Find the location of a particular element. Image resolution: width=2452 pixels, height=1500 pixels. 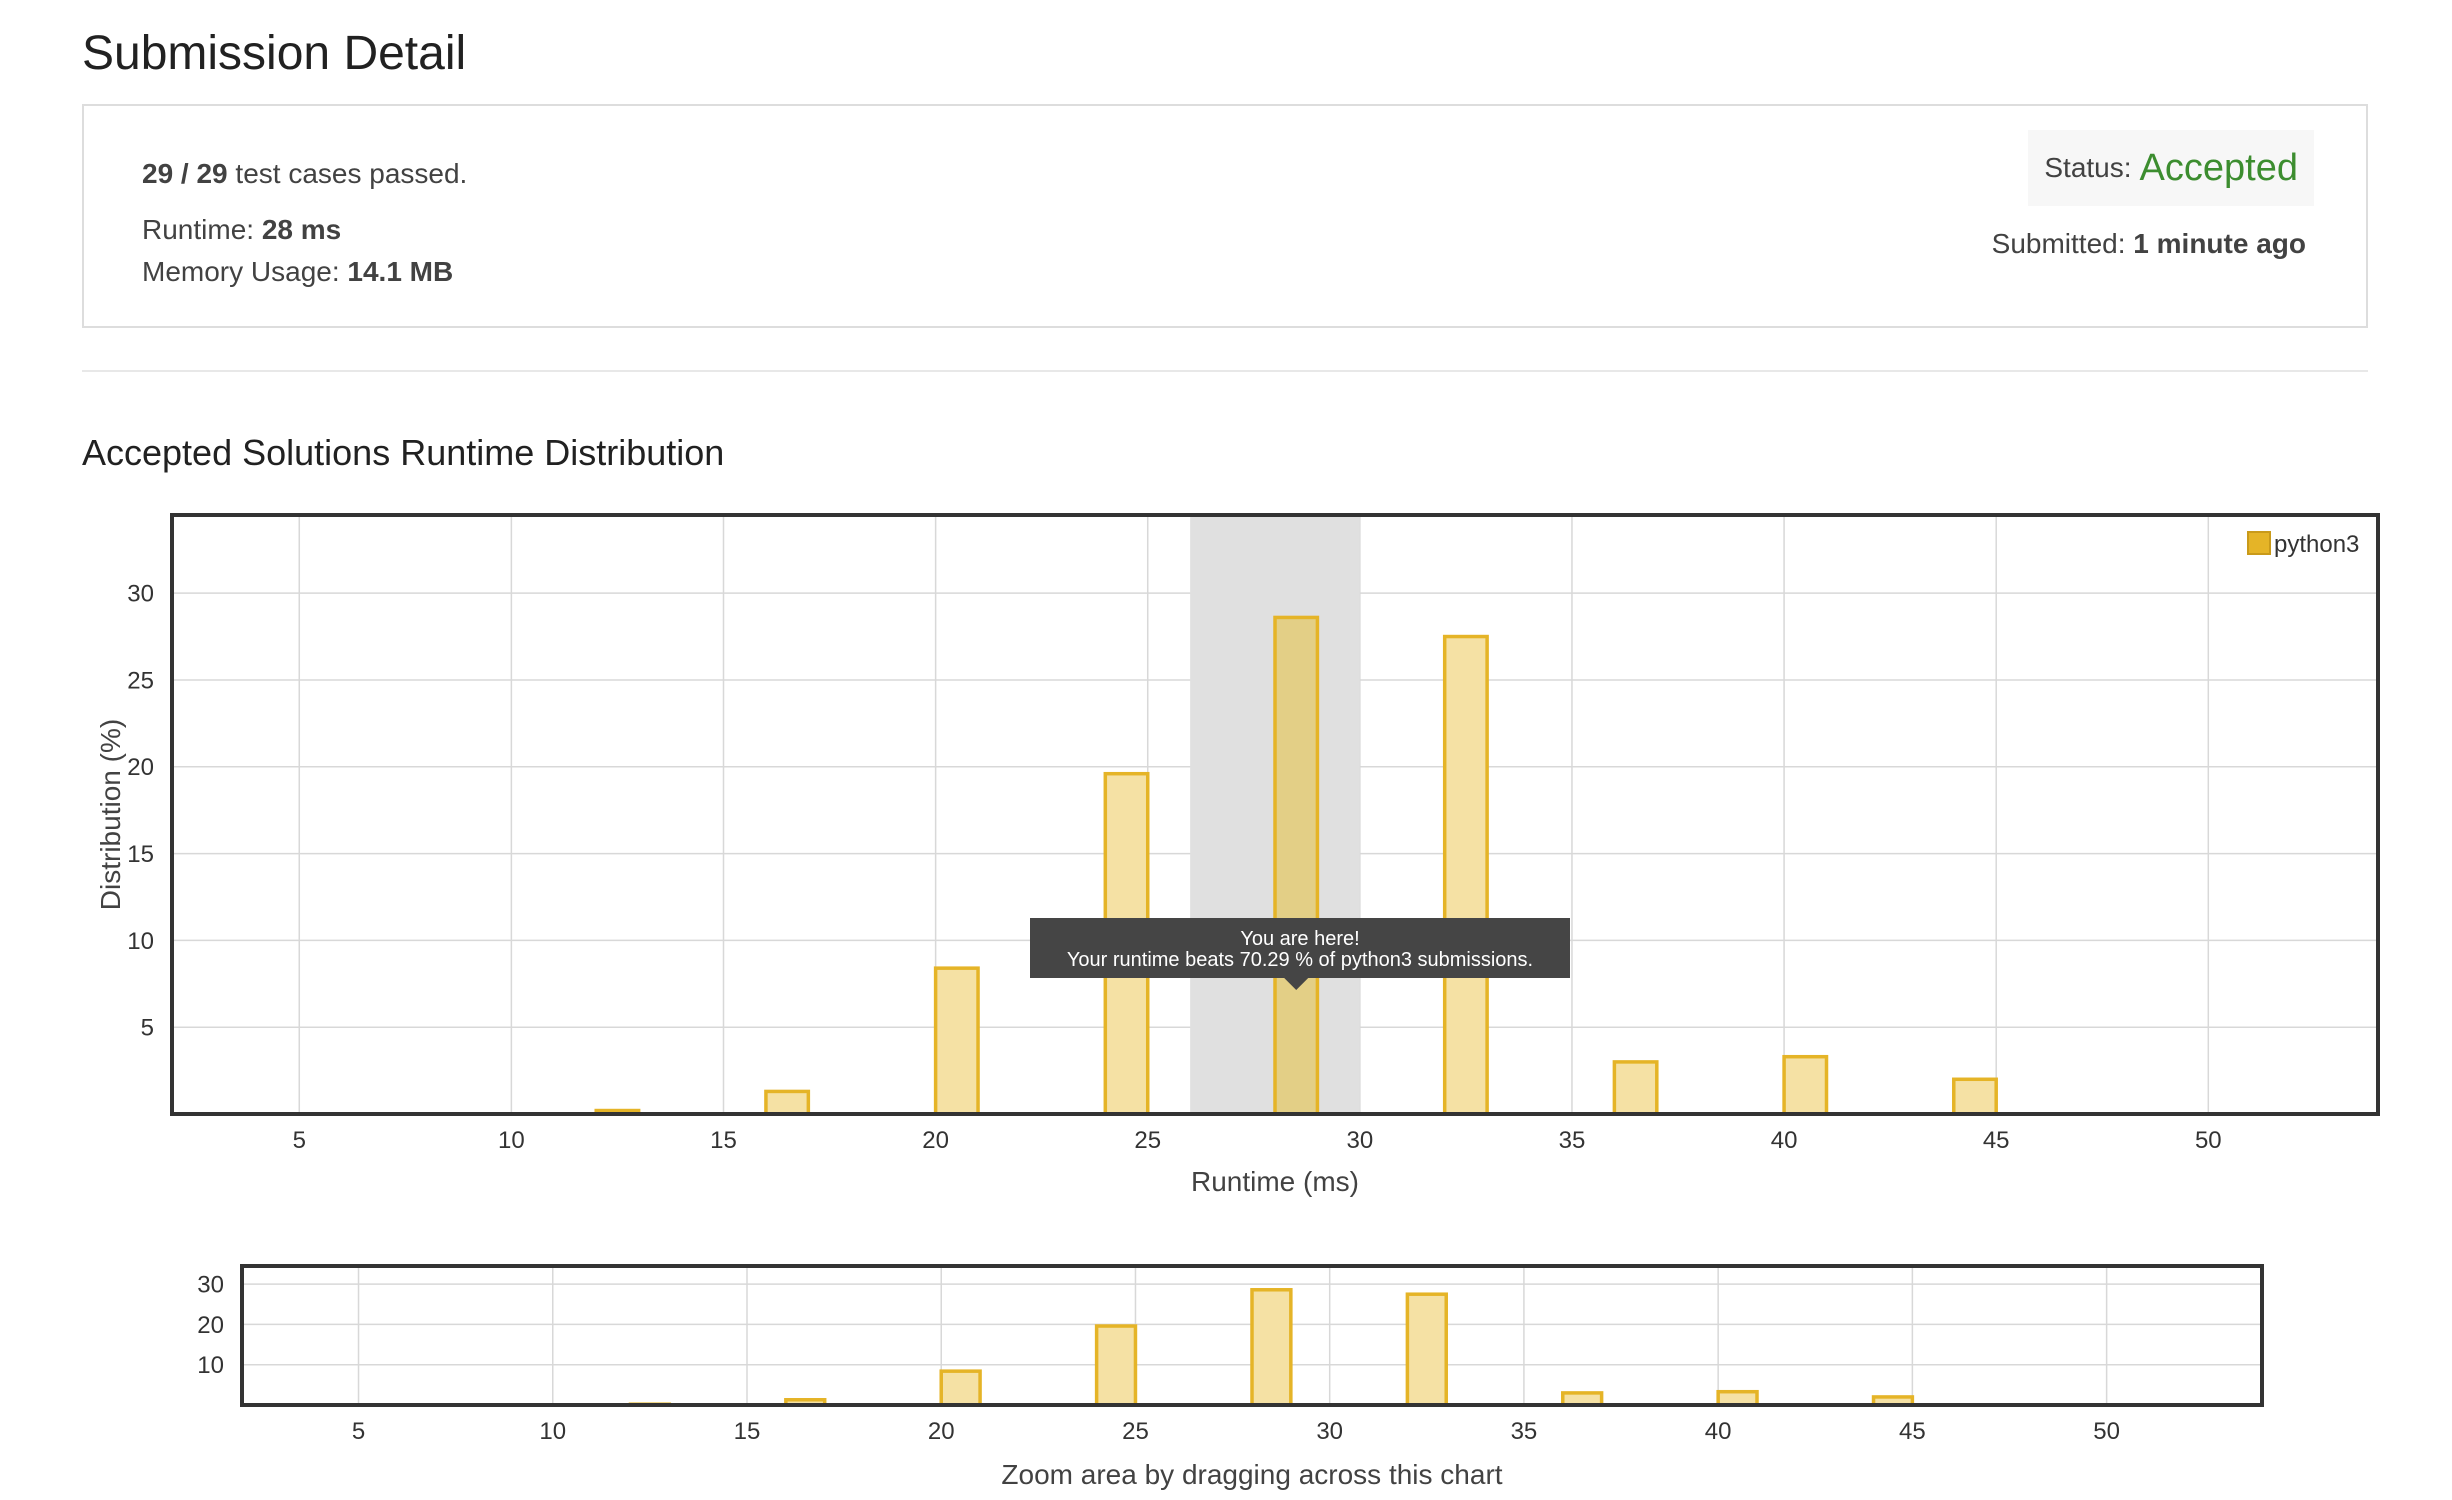

test-cases-line: 29 / 29 test cases passed. is located at coordinates (304, 174).